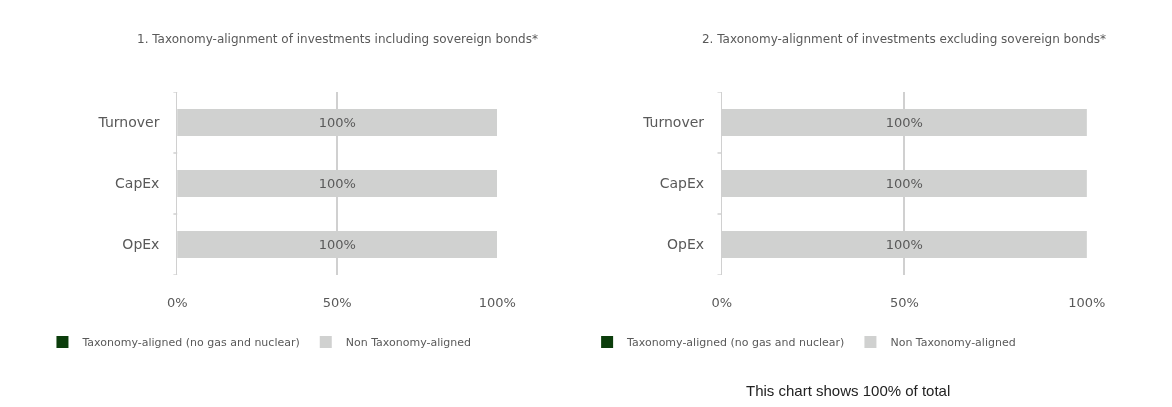  I want to click on text: This chart shows 100% of total, so click(848, 390).